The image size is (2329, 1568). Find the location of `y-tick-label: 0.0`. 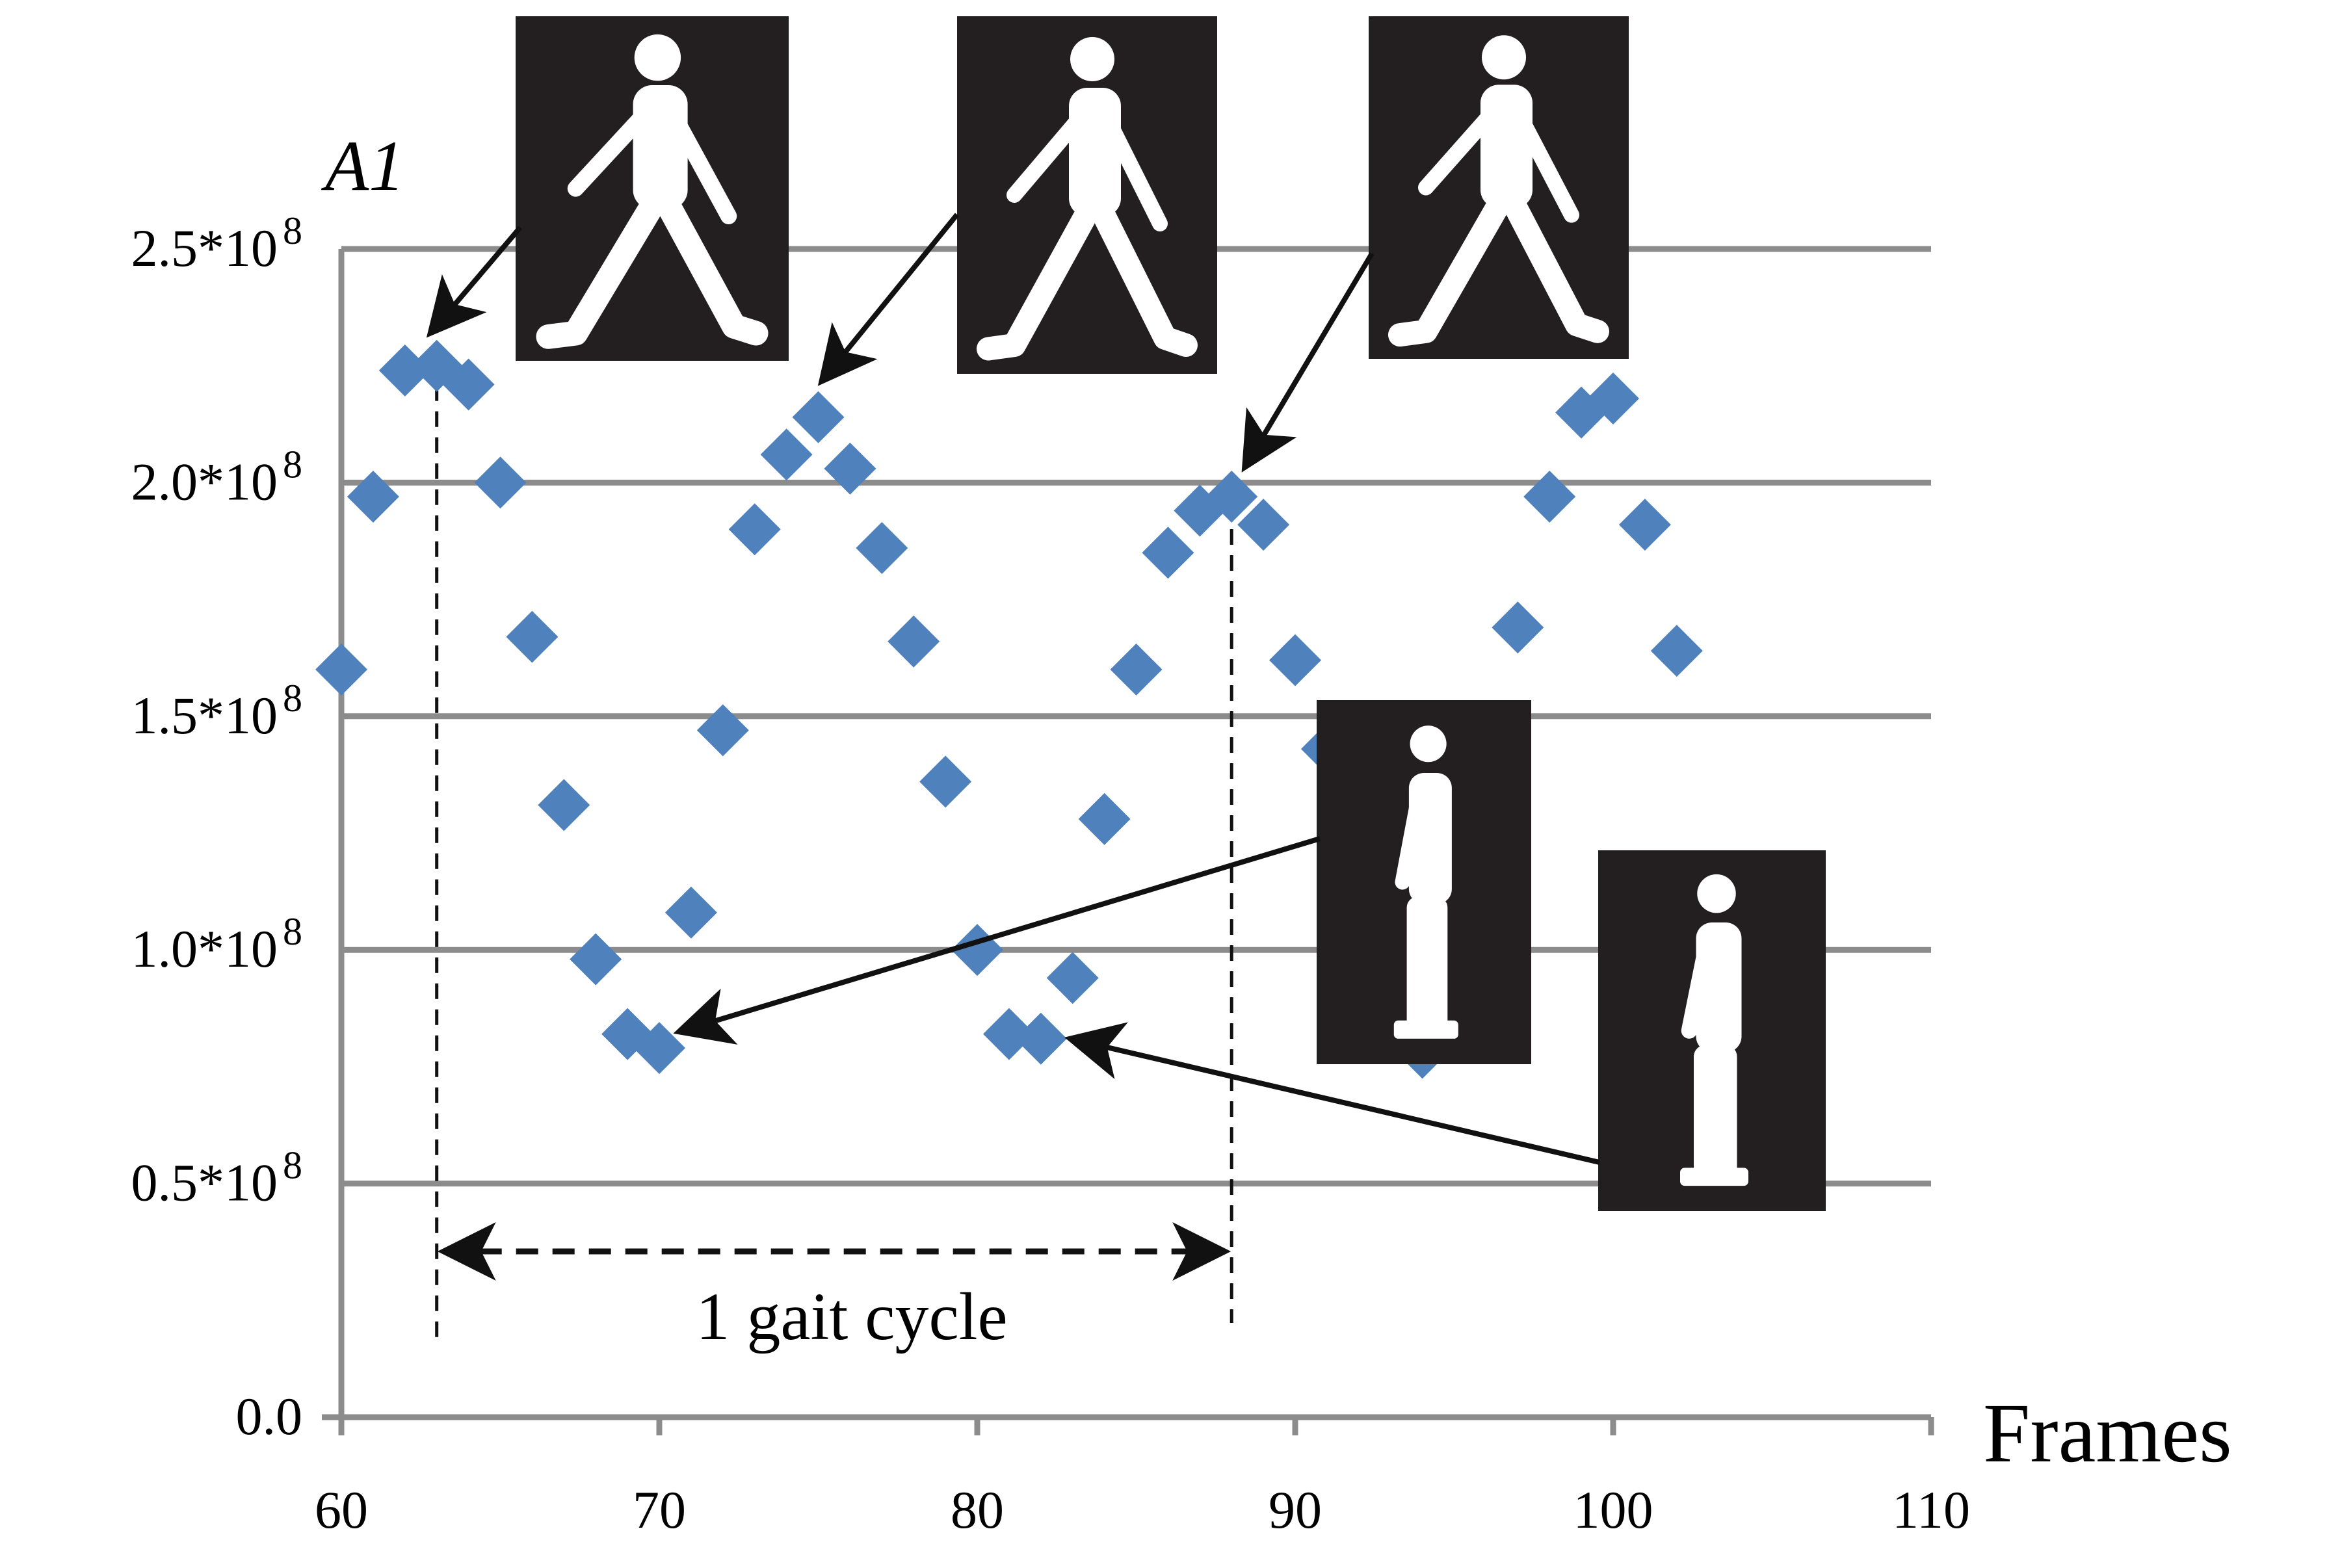

y-tick-label: 0.0 is located at coordinates (269, 1417).